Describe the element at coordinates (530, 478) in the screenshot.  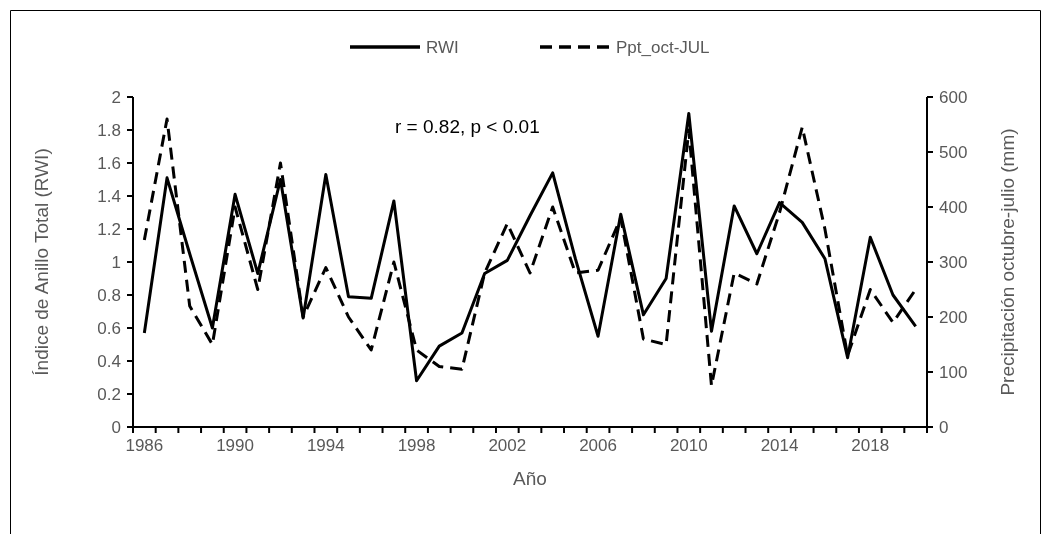
I see `x-axis-title: Año` at that location.